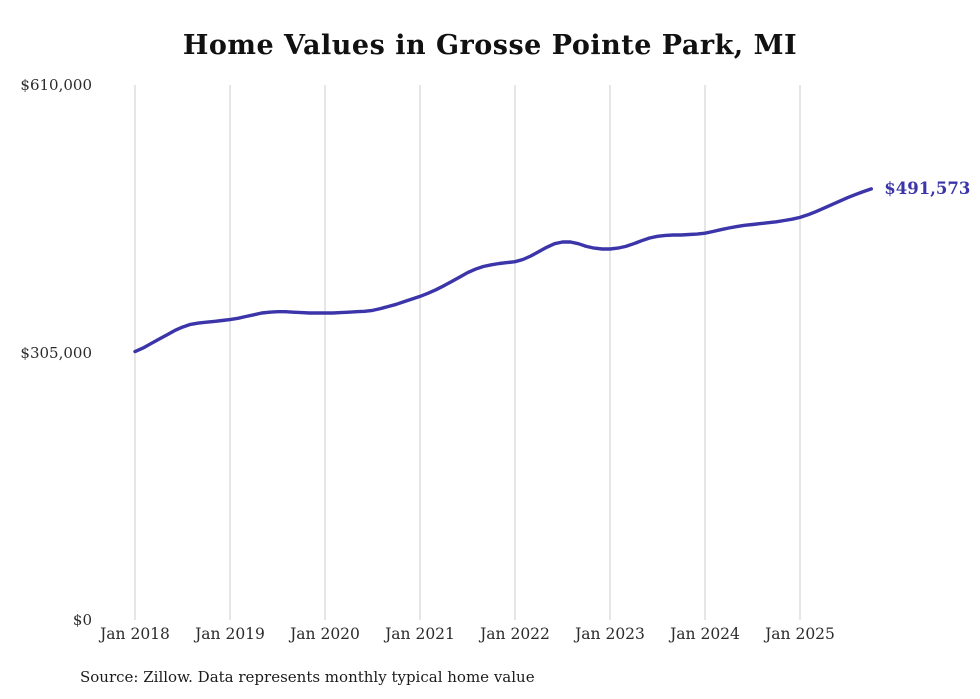  I want to click on x-axis-label: Jan 2020, so click(325, 634).